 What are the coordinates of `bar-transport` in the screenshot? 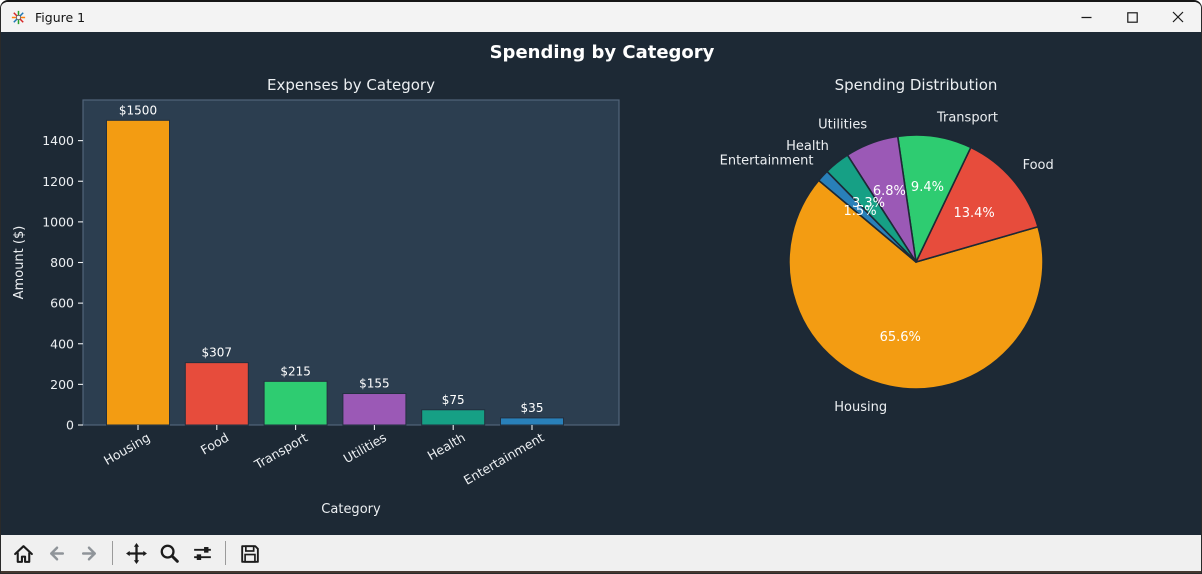 It's located at (295, 403).